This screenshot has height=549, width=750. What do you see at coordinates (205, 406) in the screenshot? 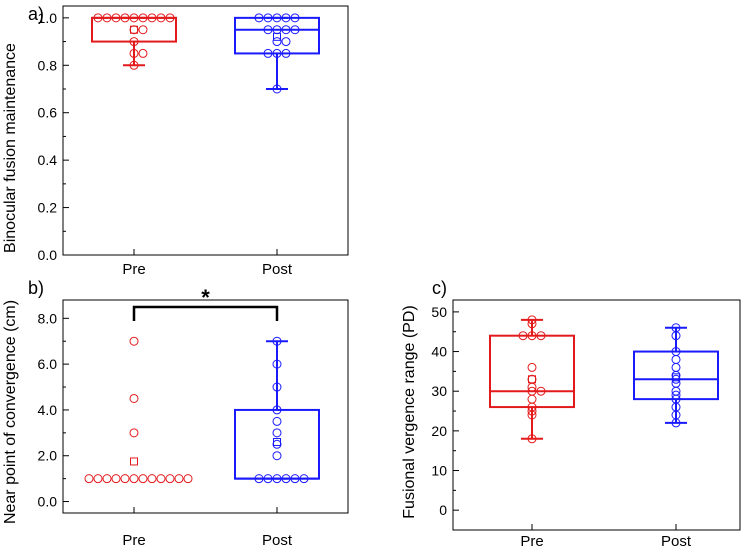
I see `plot-frame` at bounding box center [205, 406].